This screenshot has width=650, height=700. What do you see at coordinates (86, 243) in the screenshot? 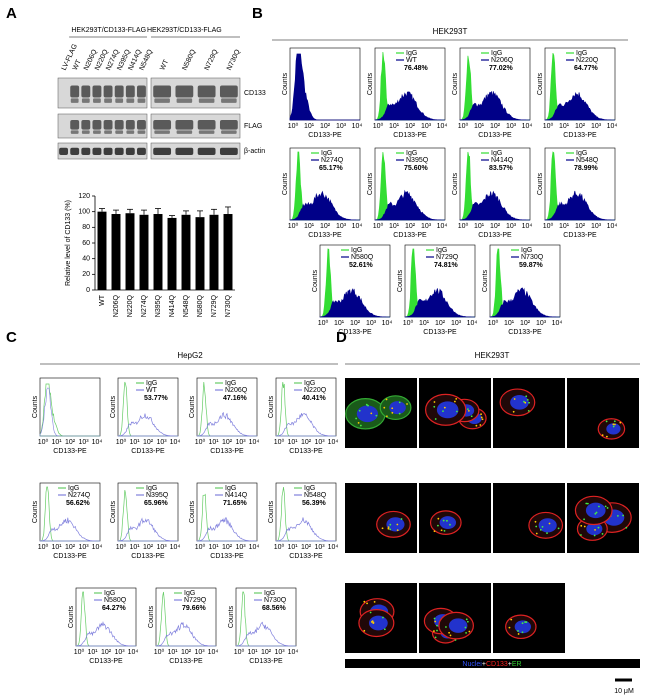
I see `y-tick-label: 60` at bounding box center [86, 243].